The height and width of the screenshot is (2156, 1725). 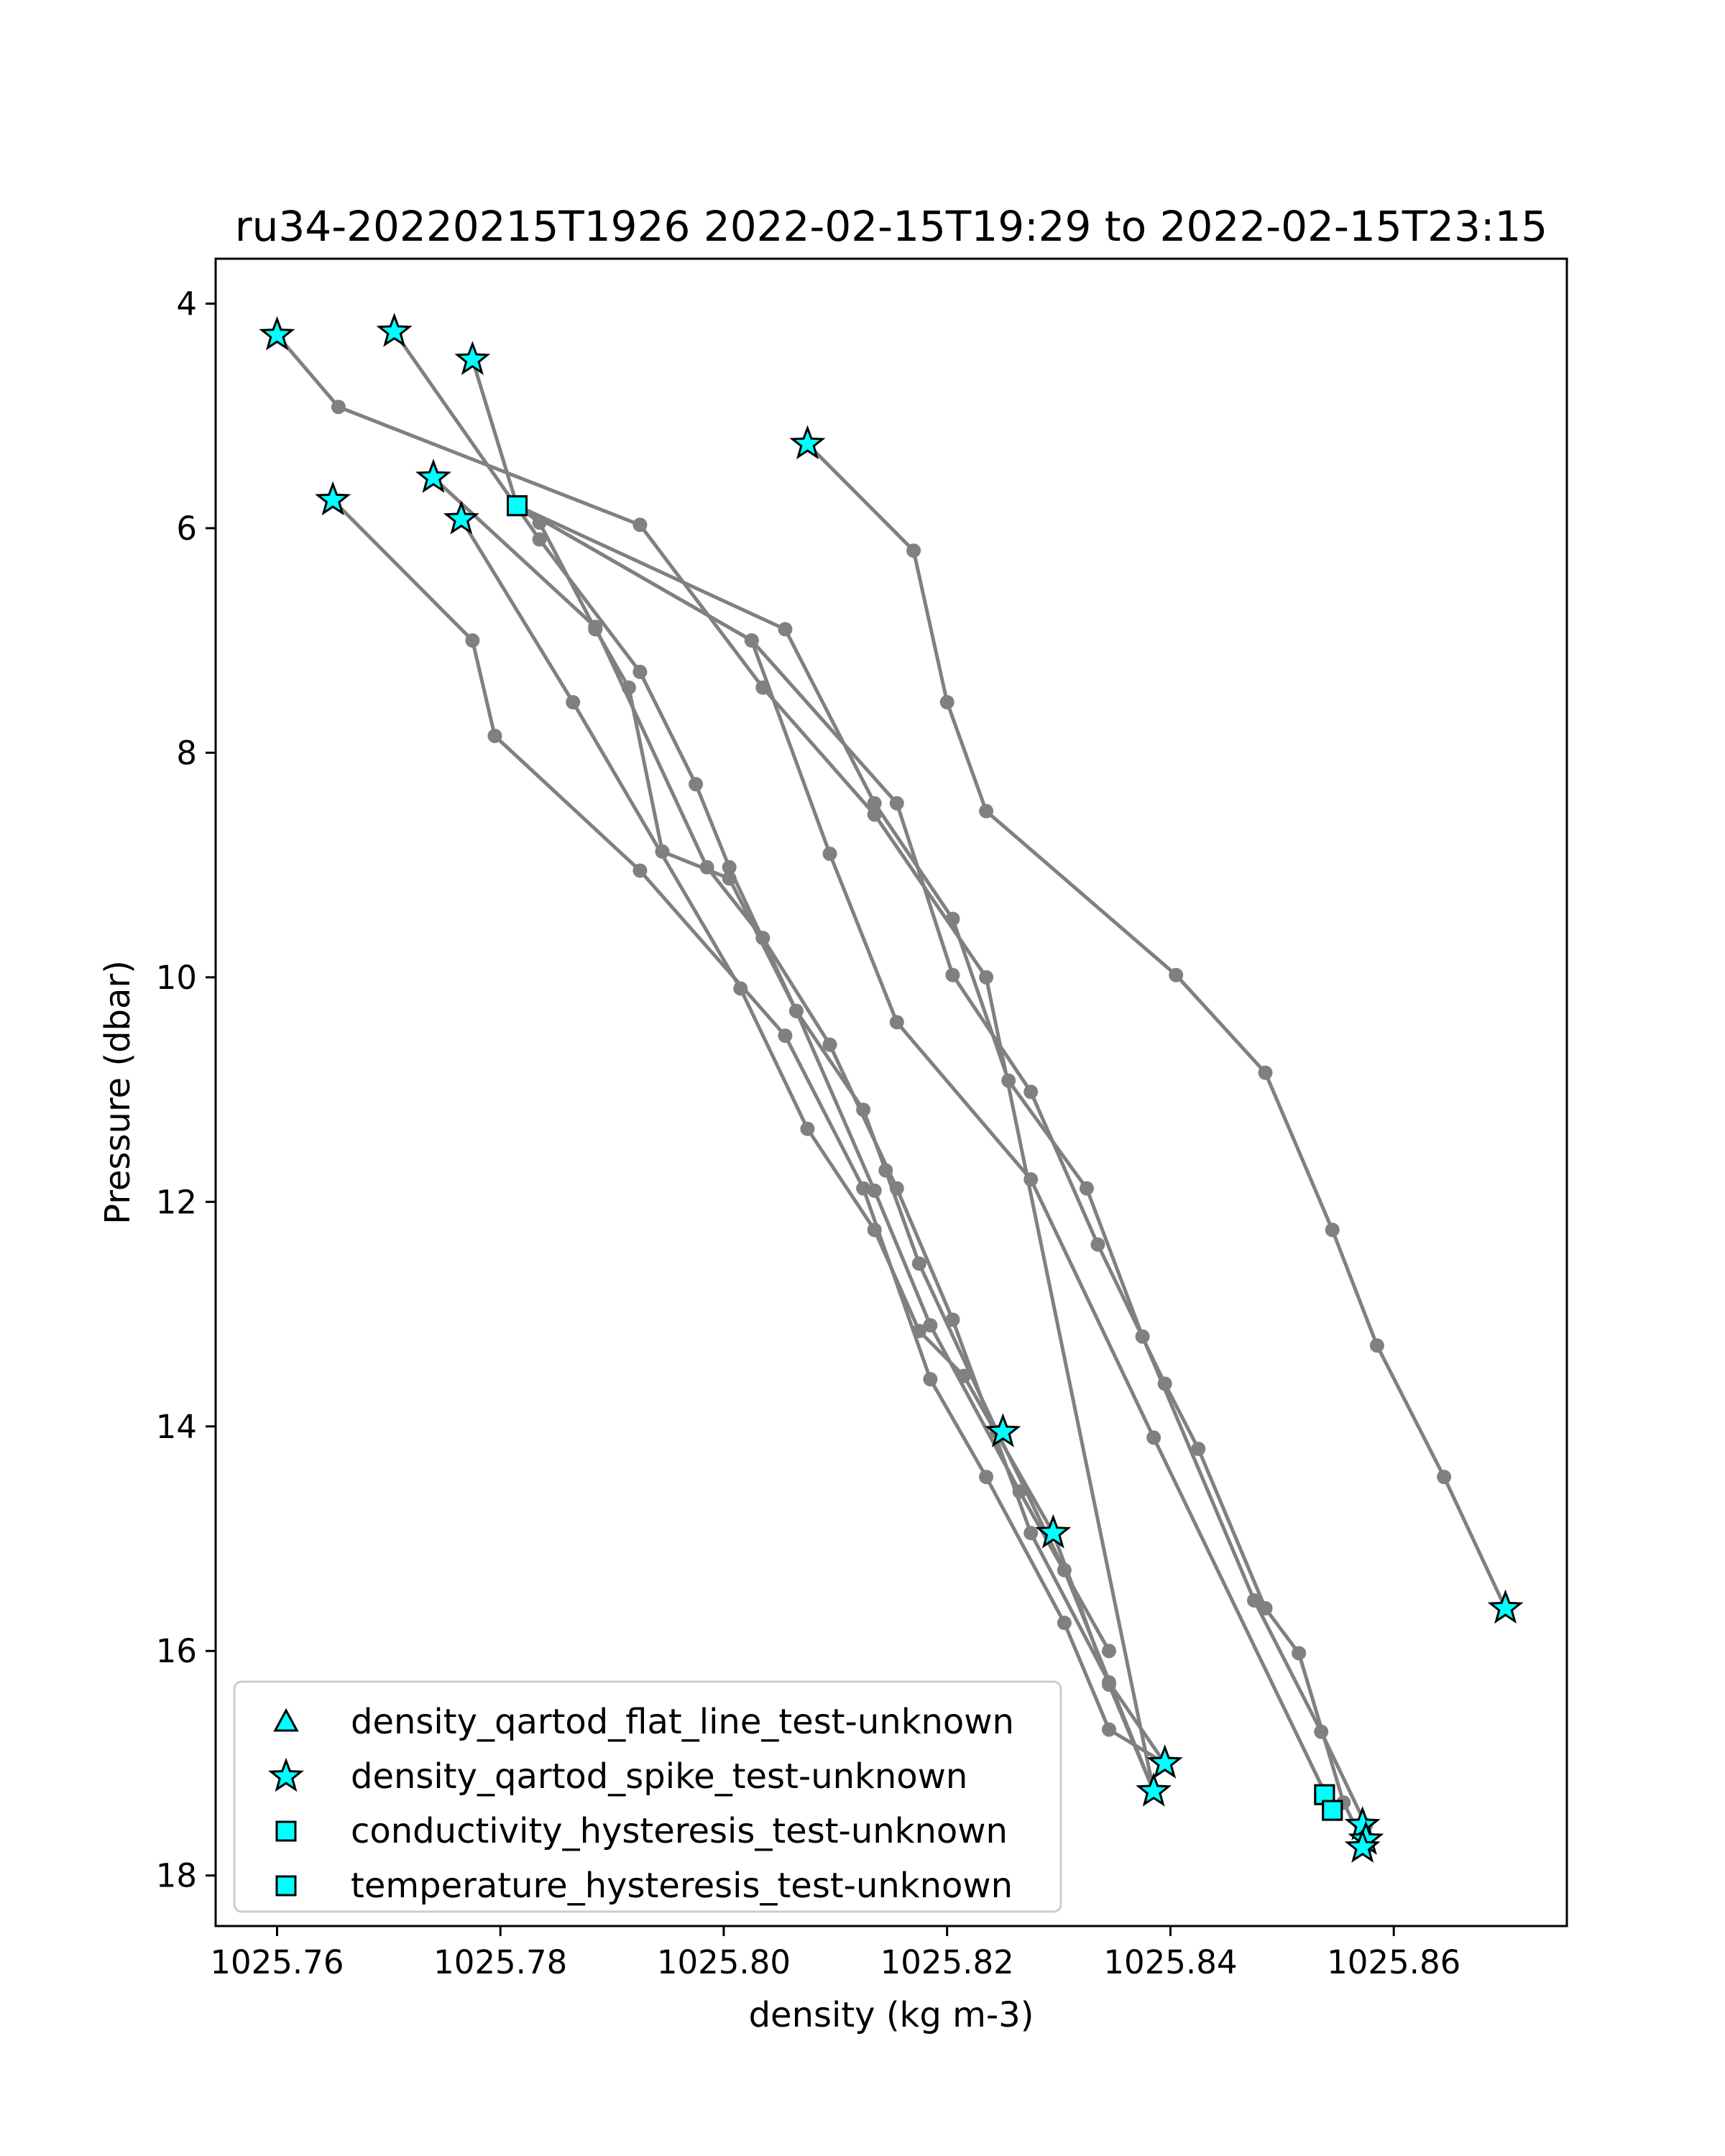 What do you see at coordinates (643, 1722) in the screenshot?
I see `legend-item: density_qartod_flat_line_test-unknown` at bounding box center [643, 1722].